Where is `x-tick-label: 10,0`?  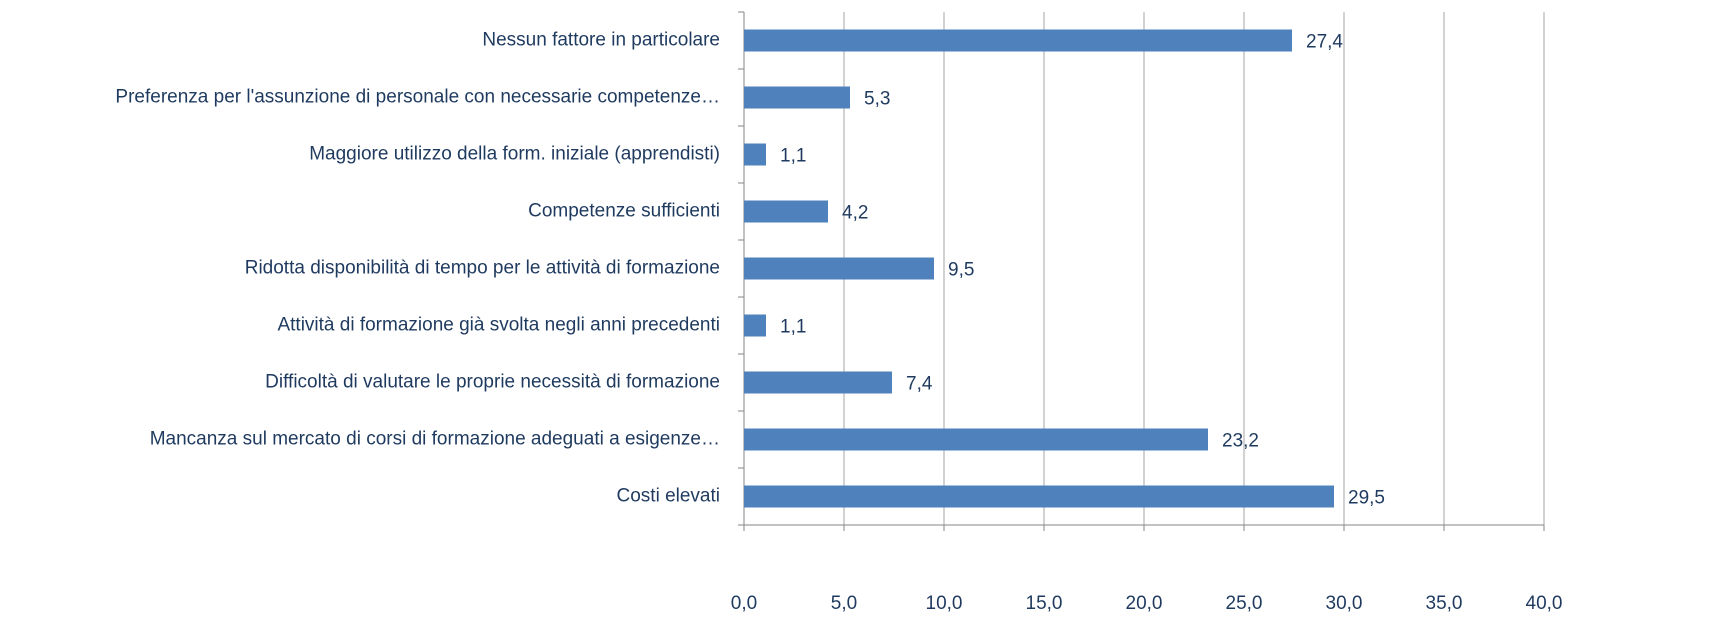 x-tick-label: 10,0 is located at coordinates (944, 603).